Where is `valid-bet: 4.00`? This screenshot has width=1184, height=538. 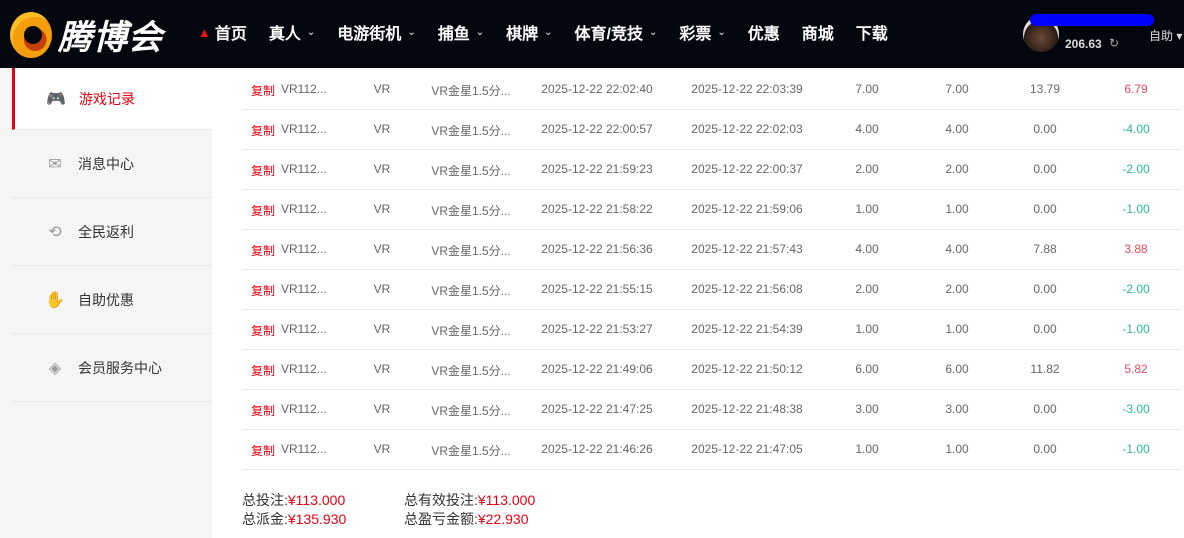 valid-bet: 4.00 is located at coordinates (957, 249).